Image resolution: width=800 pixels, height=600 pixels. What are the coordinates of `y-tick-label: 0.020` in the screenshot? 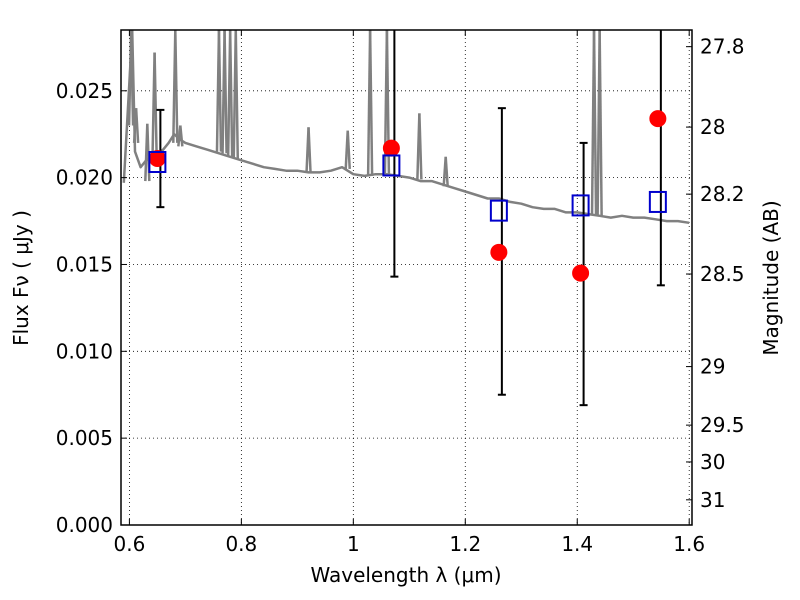 It's located at (84, 178).